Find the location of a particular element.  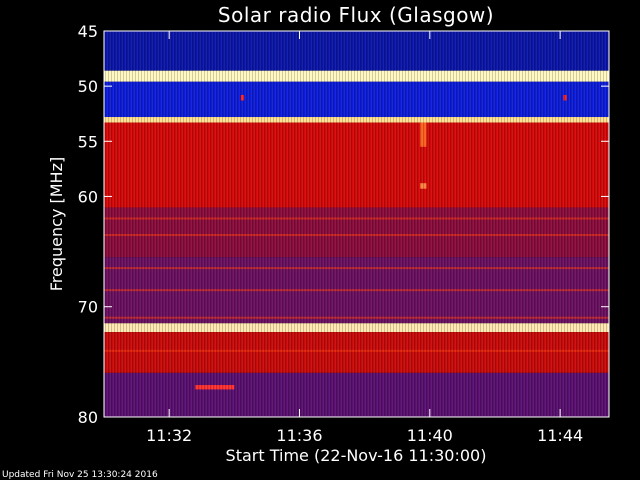

x-tick-label-2: 11:40 is located at coordinates (430, 435).